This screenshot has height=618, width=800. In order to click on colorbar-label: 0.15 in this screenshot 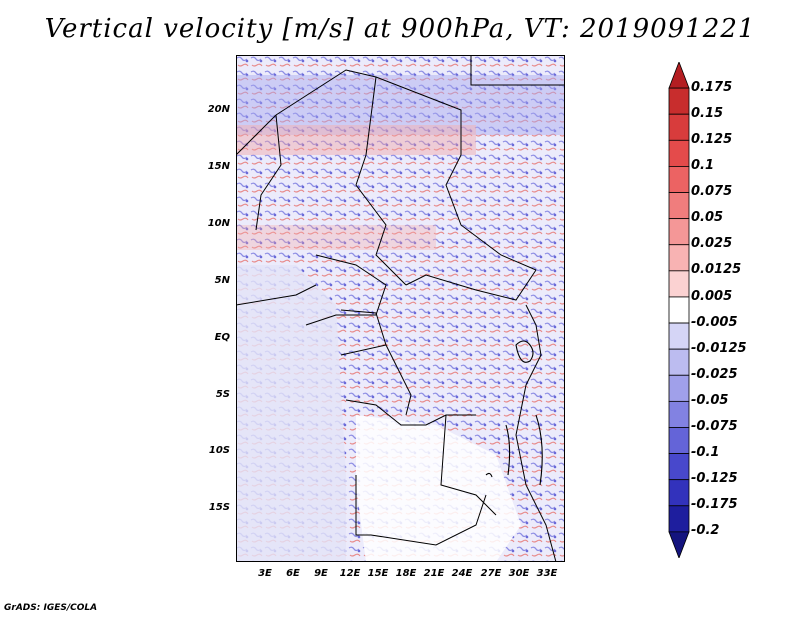, I will do `click(707, 113)`.